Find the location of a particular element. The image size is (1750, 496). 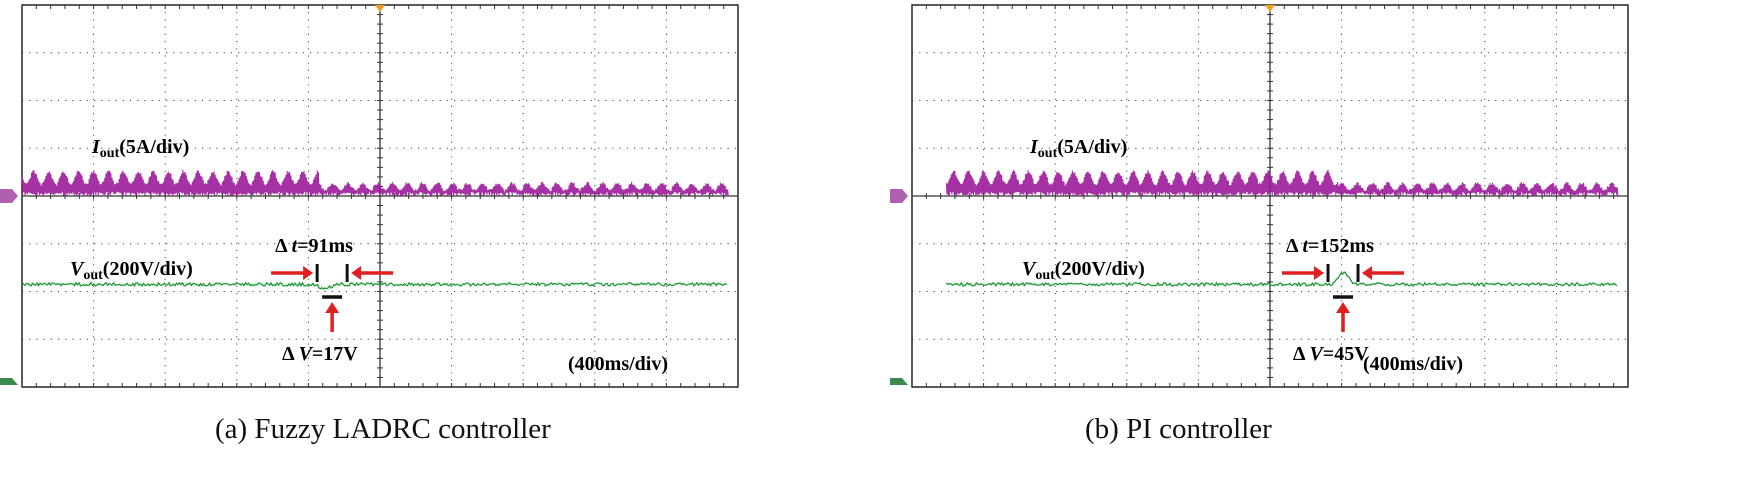

panel-caption: (b) PI controller is located at coordinates (1178, 429).